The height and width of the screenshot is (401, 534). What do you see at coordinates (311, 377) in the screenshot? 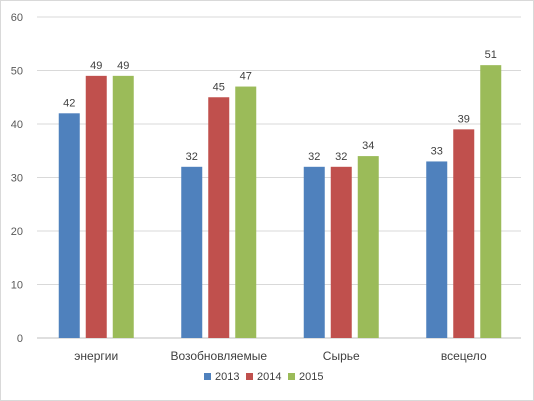
I see `legend-label: 2015` at bounding box center [311, 377].